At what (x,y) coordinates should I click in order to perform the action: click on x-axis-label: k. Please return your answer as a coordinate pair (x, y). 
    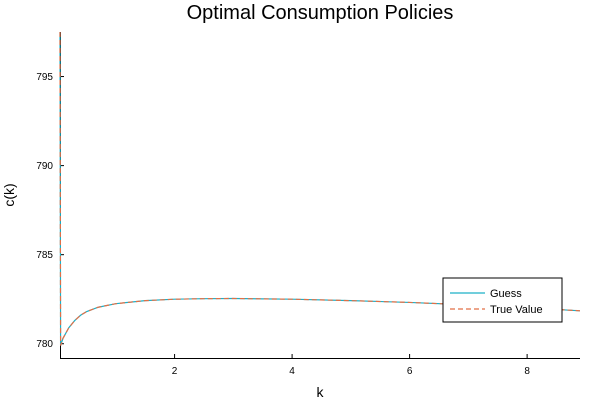
    Looking at the image, I should click on (321, 392).